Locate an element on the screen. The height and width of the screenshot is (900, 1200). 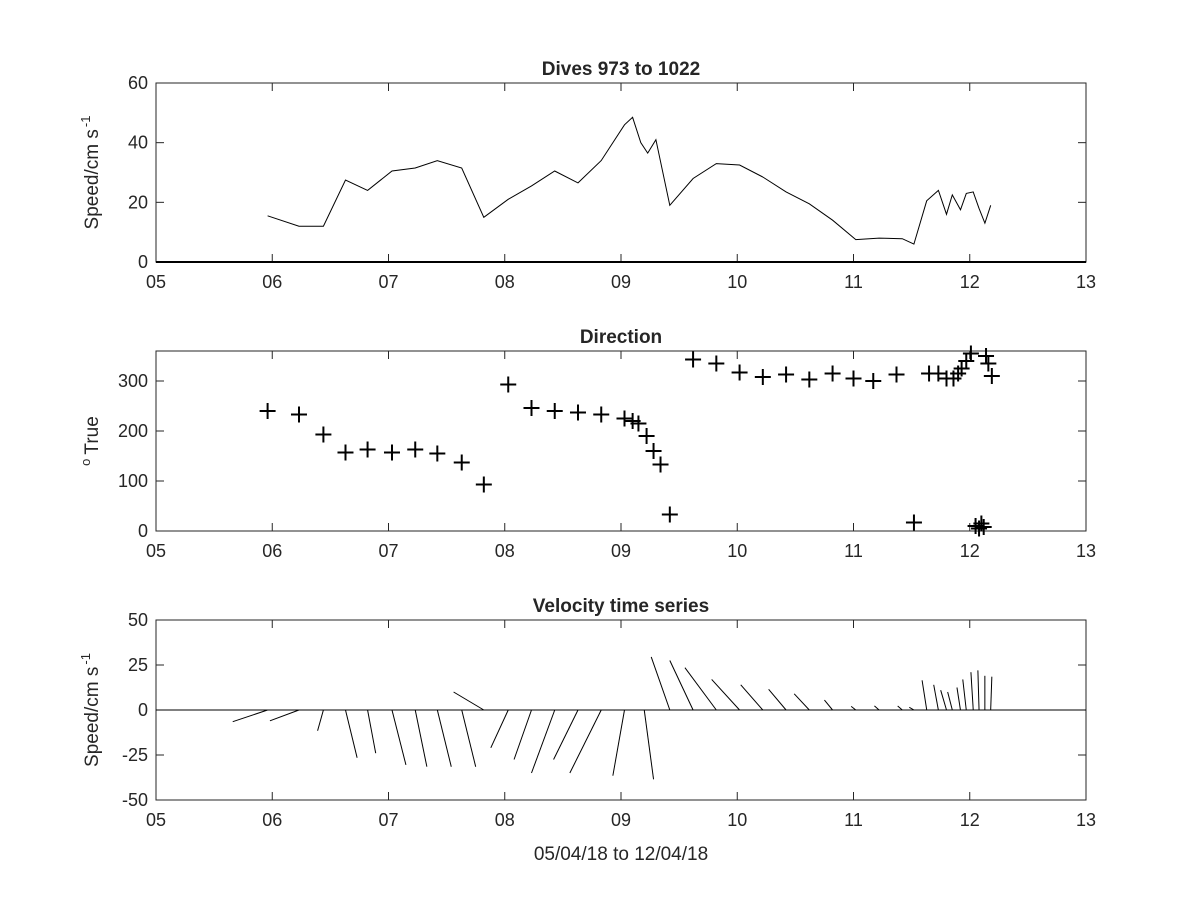
x-axis-label: 05/04/18 to 12/04/18 is located at coordinates (621, 854).